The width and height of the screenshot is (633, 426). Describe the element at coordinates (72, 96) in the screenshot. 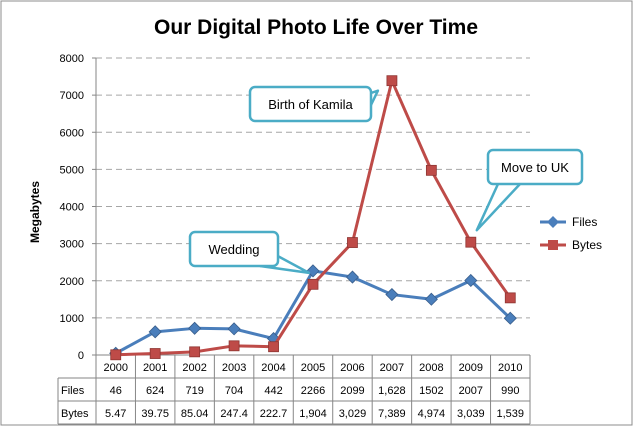

I see `y-tick-label: 7000` at that location.